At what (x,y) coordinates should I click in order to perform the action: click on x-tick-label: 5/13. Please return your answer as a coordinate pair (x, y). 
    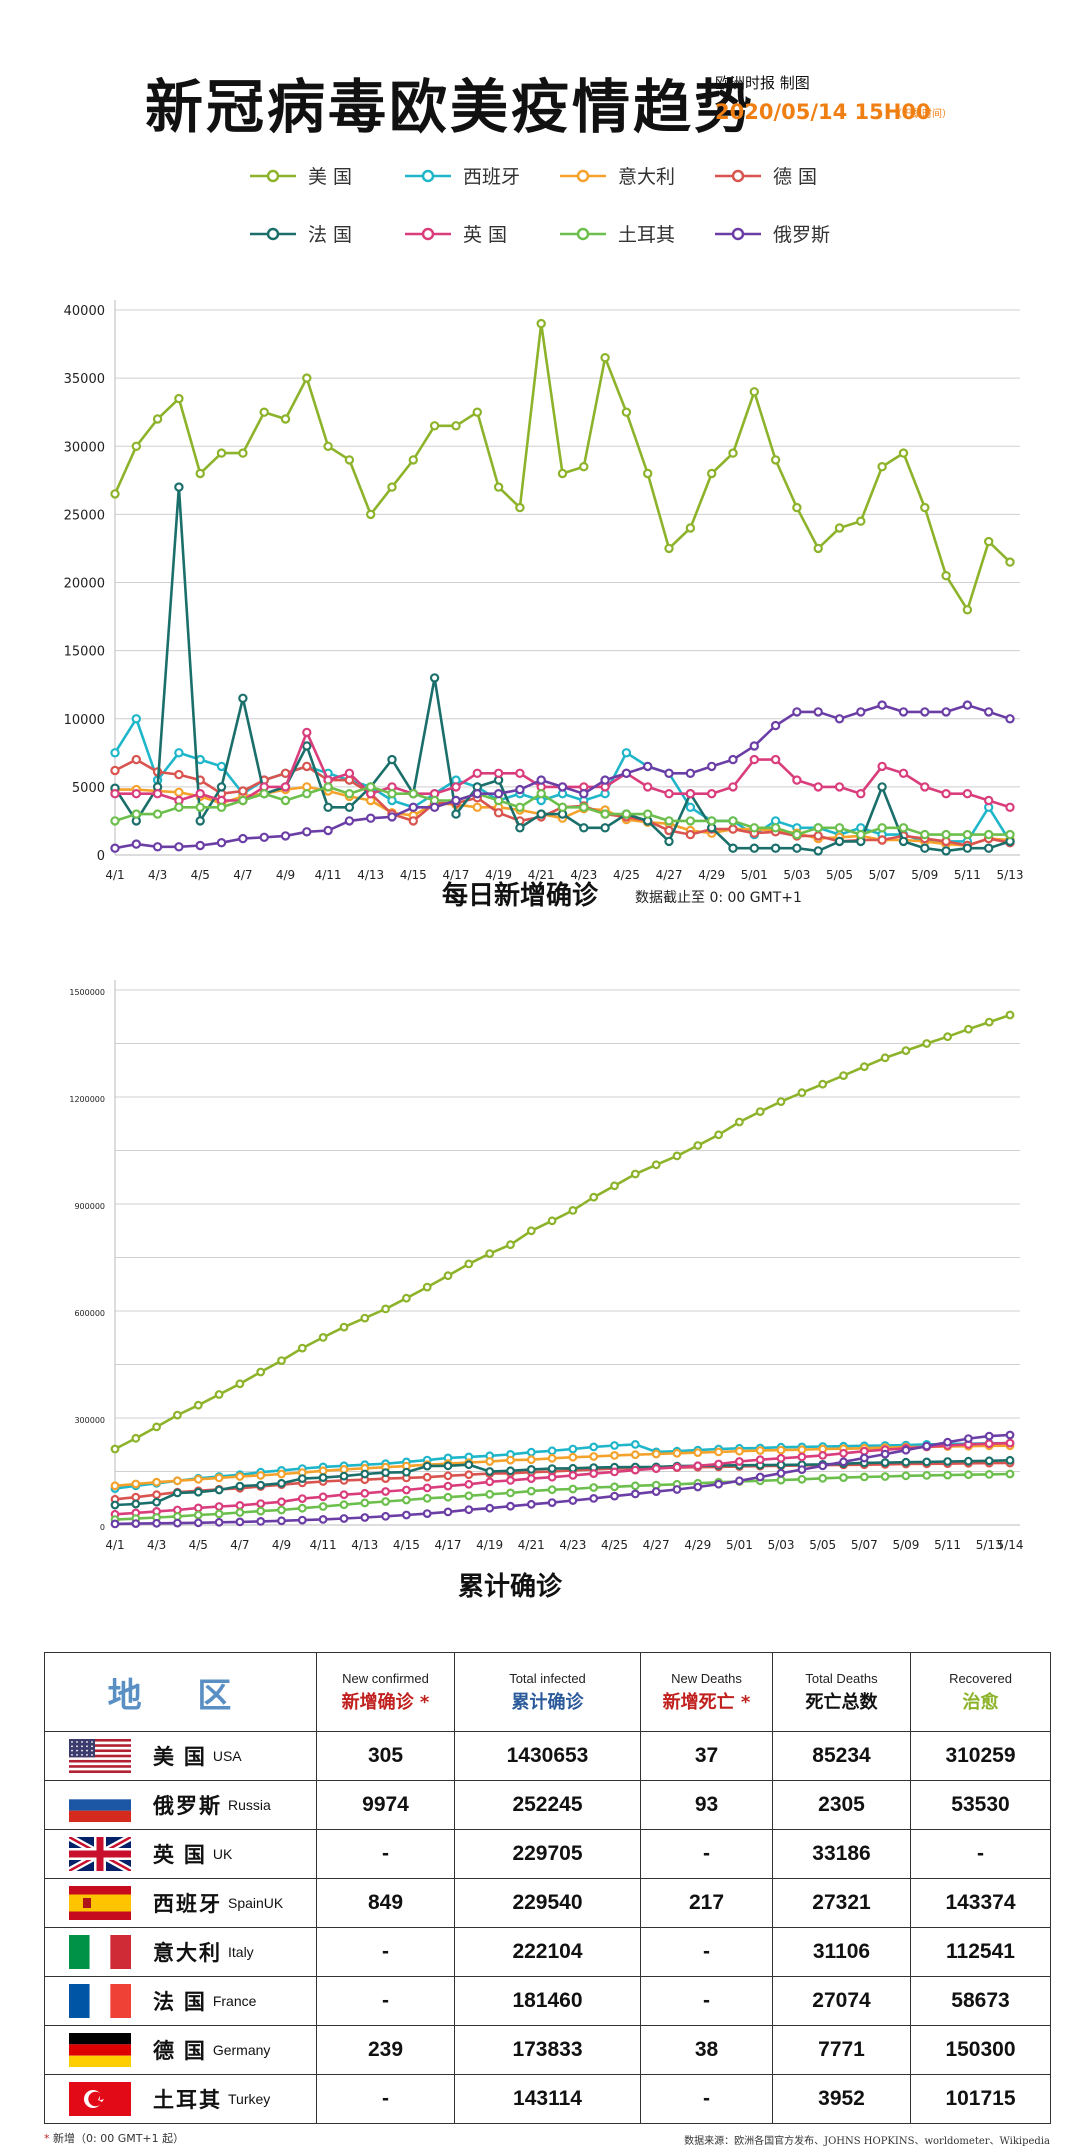
    Looking at the image, I should click on (989, 1545).